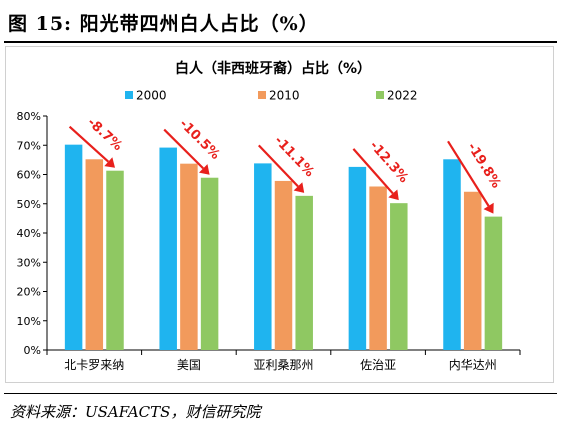  I want to click on x-tick-label: 内华达州, so click(473, 365).